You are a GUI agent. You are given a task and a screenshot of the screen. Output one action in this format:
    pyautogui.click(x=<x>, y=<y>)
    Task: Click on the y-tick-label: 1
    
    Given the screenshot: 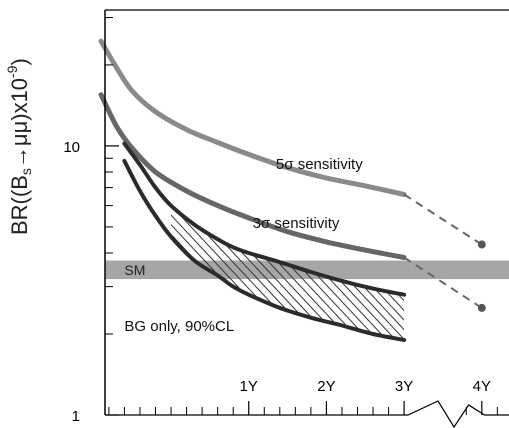 What is the action you would take?
    pyautogui.click(x=76, y=416)
    